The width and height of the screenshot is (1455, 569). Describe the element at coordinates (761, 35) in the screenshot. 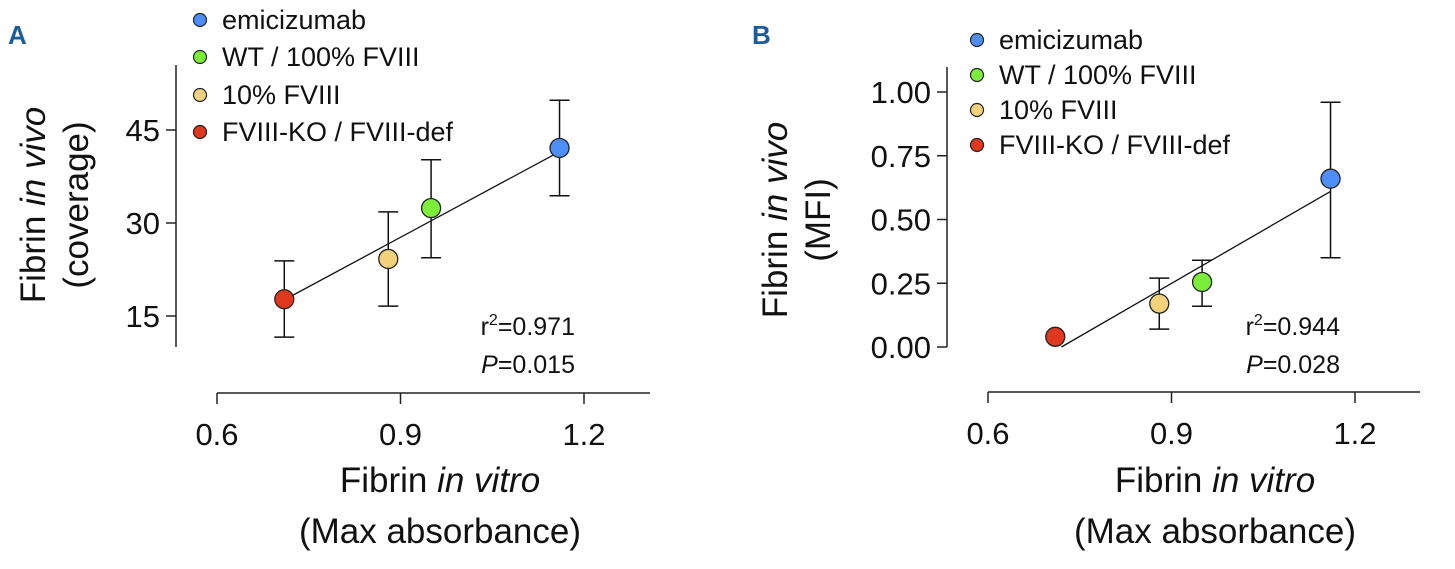

I see `panel-letter: B` at that location.